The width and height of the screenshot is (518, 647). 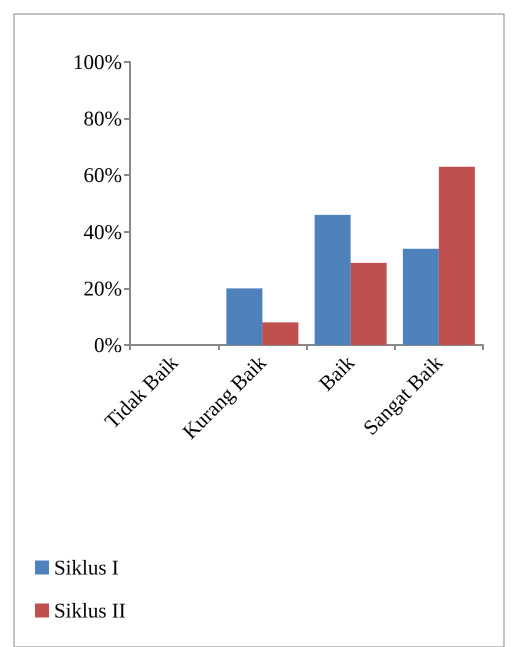 What do you see at coordinates (97, 62) in the screenshot?
I see `y-tick-label: 100%` at bounding box center [97, 62].